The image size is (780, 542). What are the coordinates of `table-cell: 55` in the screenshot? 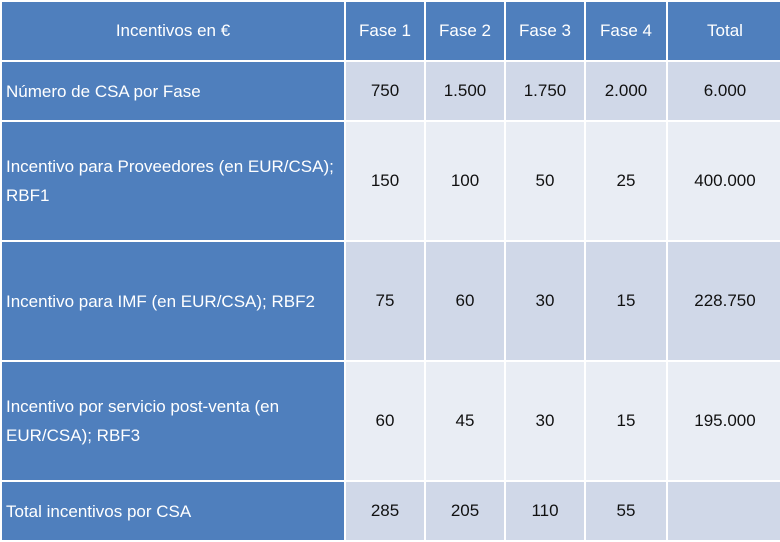 It's located at (626, 511).